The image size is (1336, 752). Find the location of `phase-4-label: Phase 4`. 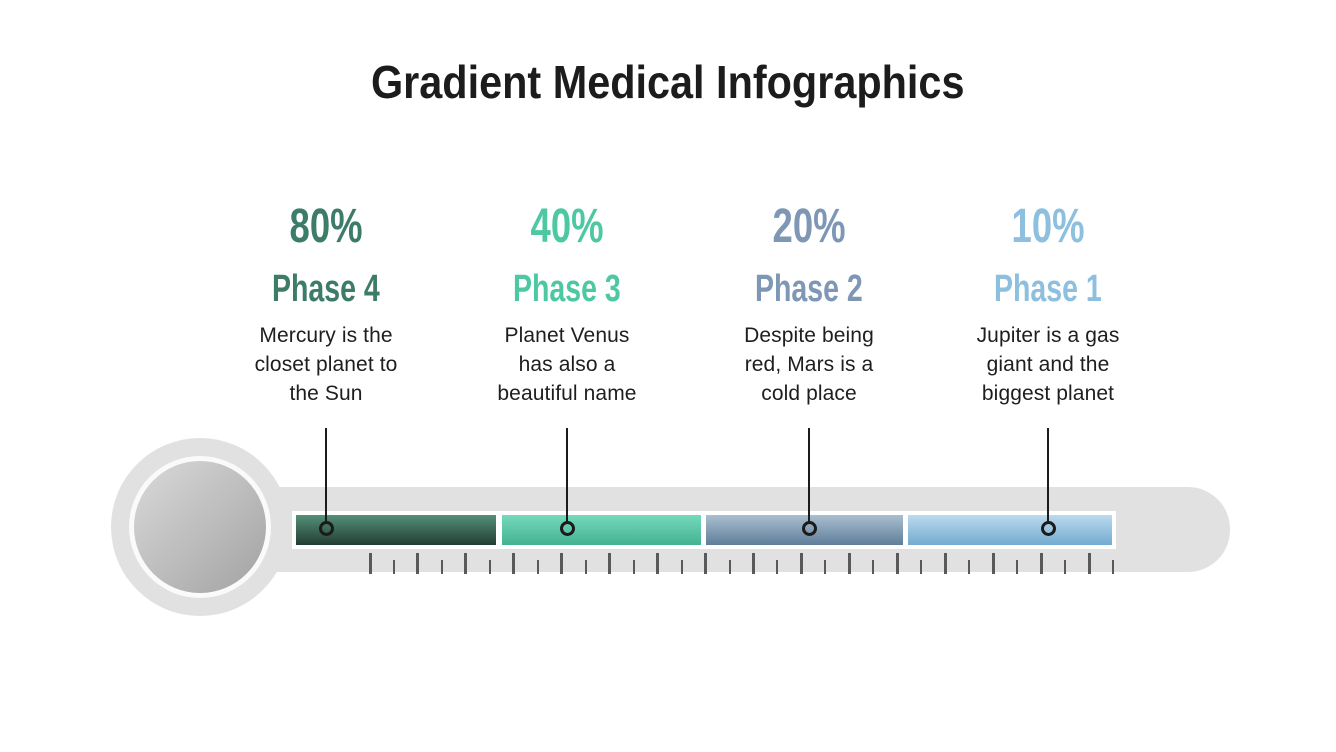

phase-4-label: Phase 4 is located at coordinates (326, 289).